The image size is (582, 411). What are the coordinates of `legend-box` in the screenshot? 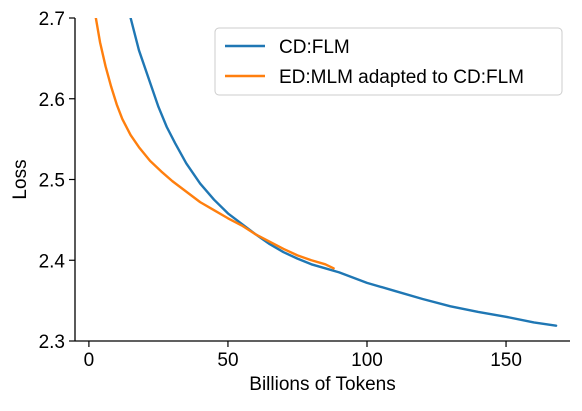 It's located at (388, 61).